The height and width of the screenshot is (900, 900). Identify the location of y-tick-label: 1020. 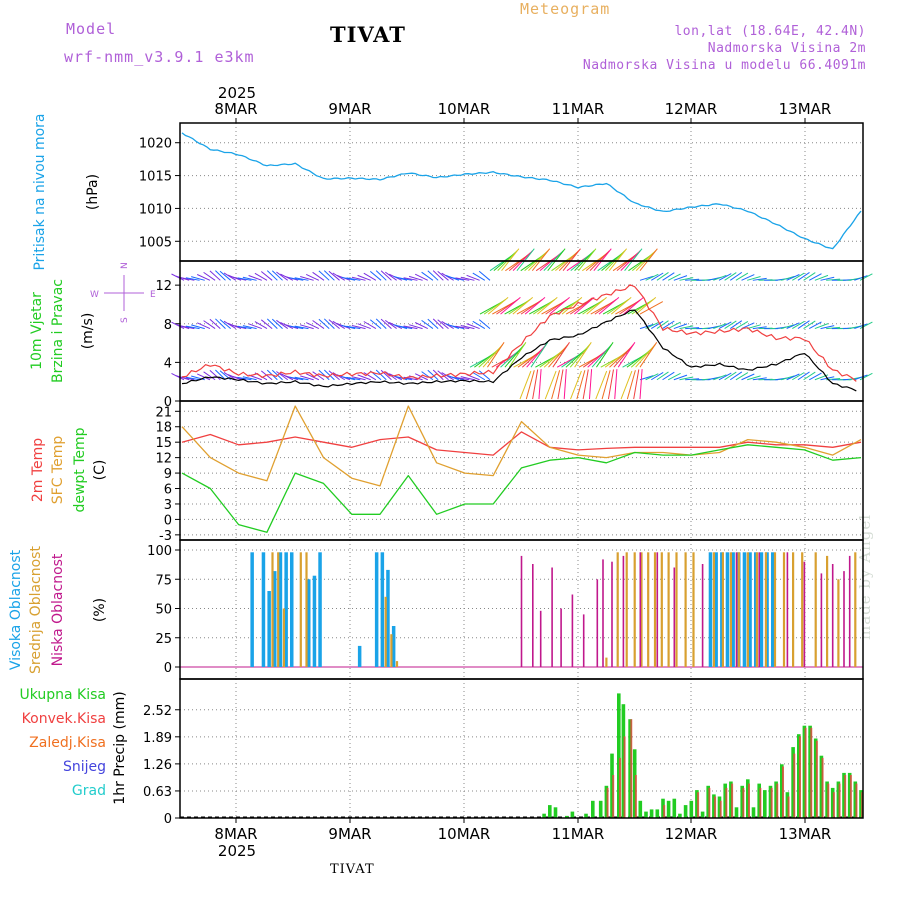
(155, 144).